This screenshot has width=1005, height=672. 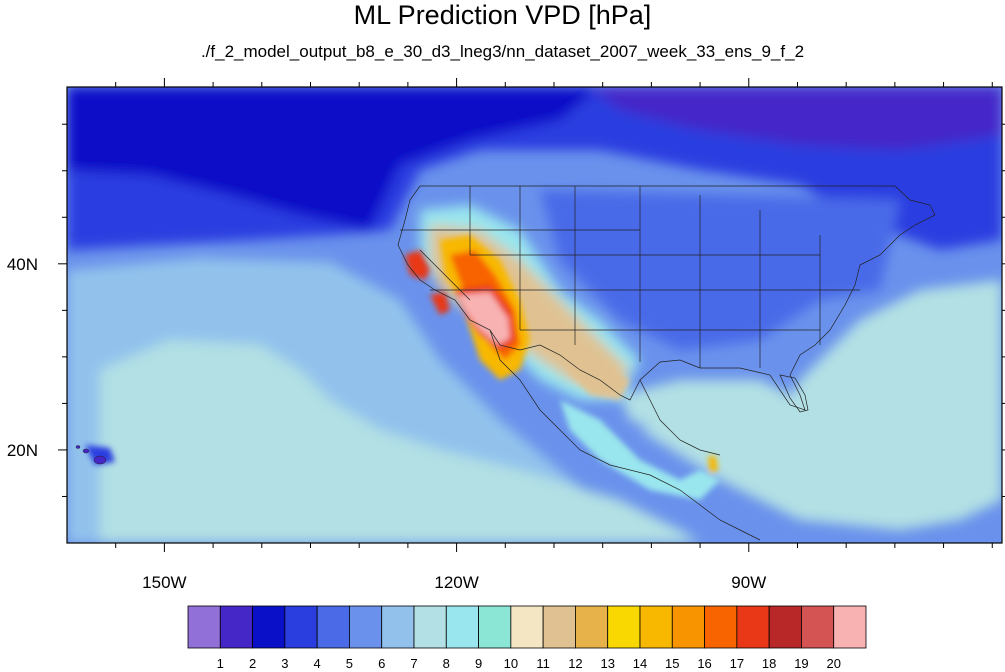 What do you see at coordinates (794, 393) in the screenshot?
I see `florida-outline` at bounding box center [794, 393].